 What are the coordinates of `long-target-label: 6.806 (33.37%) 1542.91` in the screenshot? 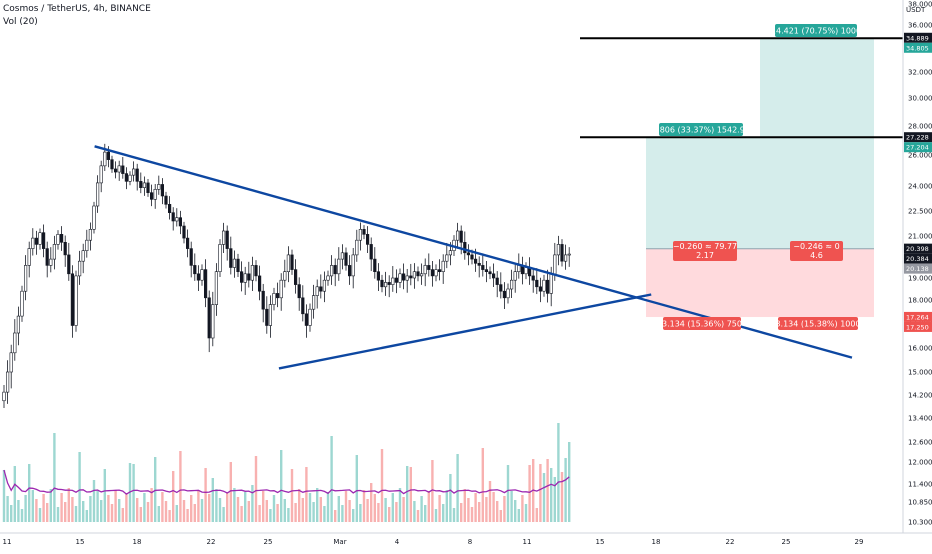 It's located at (701, 130).